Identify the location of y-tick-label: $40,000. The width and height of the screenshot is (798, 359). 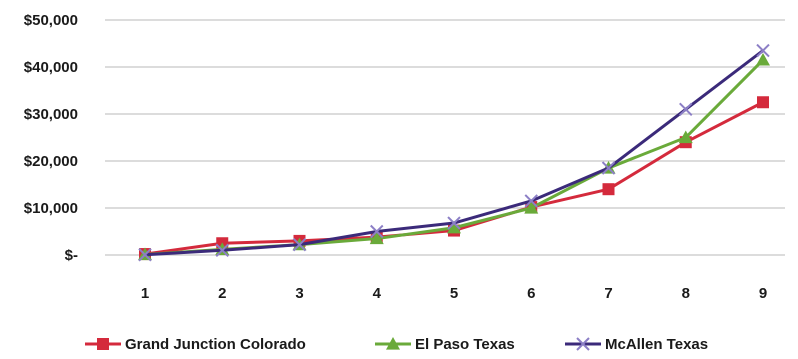
(51, 67).